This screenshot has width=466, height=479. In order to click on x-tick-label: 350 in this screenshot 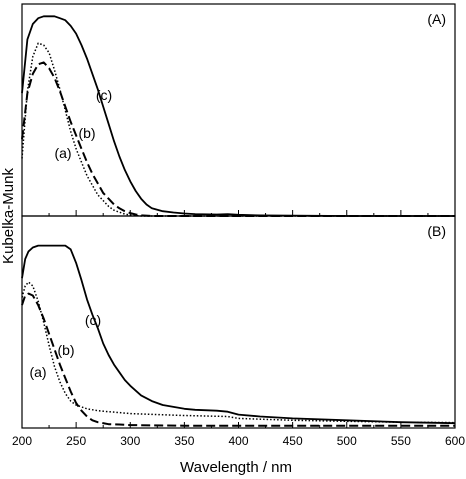, I will do `click(184, 441)`.